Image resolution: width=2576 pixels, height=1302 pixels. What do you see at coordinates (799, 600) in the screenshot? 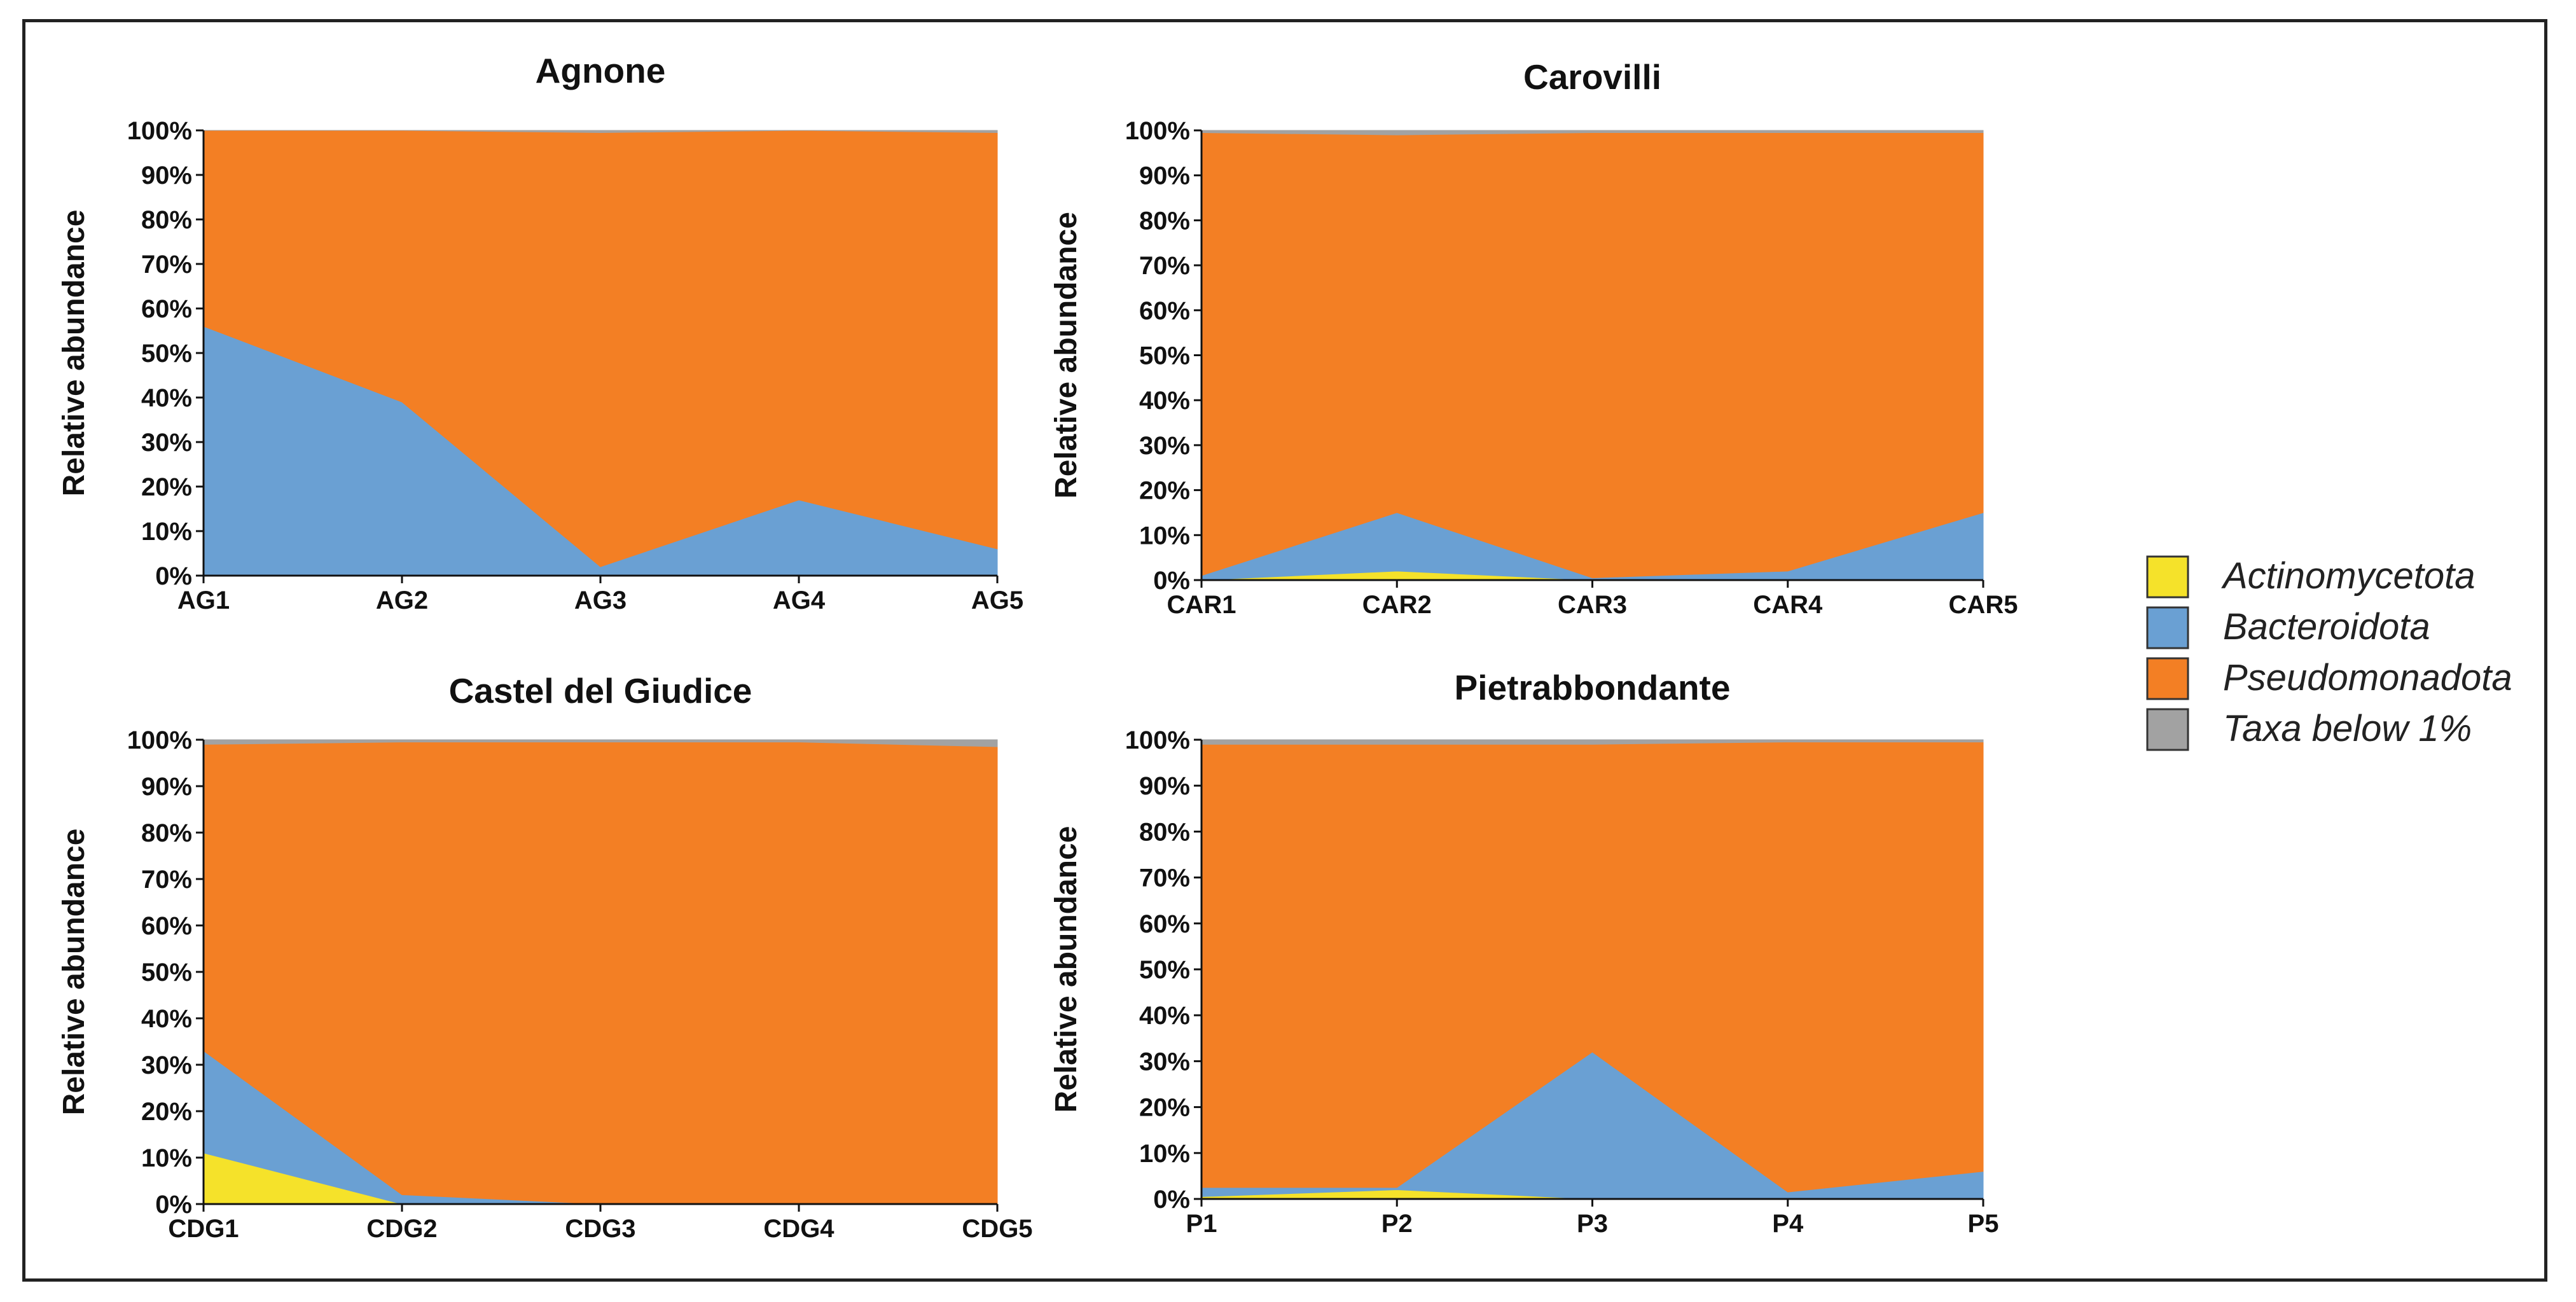
I see `x-tick-label: AG4` at bounding box center [799, 600].